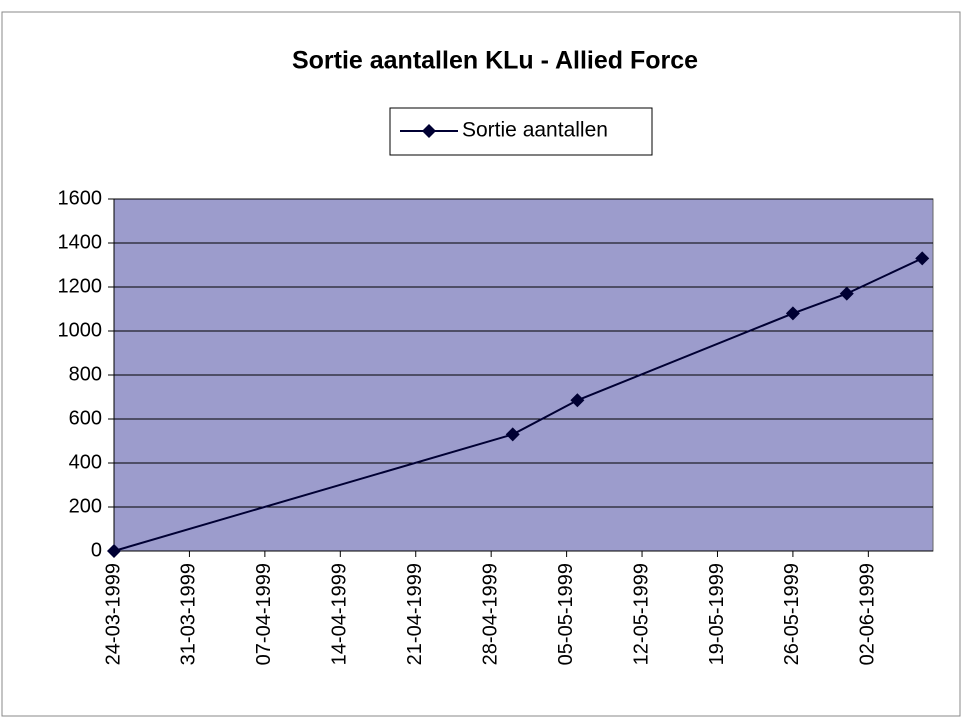 This screenshot has width=963, height=719. What do you see at coordinates (495, 61) in the screenshot?
I see `chart-title: Sortie aantallen KLu - Allied Force` at bounding box center [495, 61].